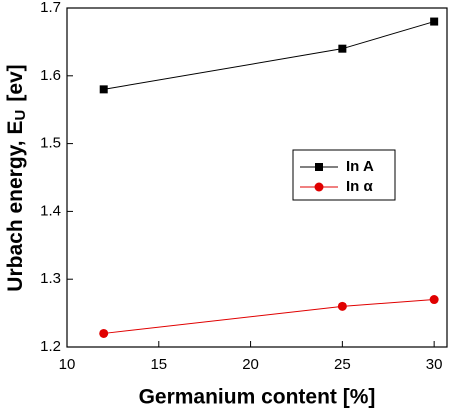 This screenshot has width=474, height=413. What do you see at coordinates (50, 278) in the screenshot?
I see `y-tick-label: 1.3` at bounding box center [50, 278].